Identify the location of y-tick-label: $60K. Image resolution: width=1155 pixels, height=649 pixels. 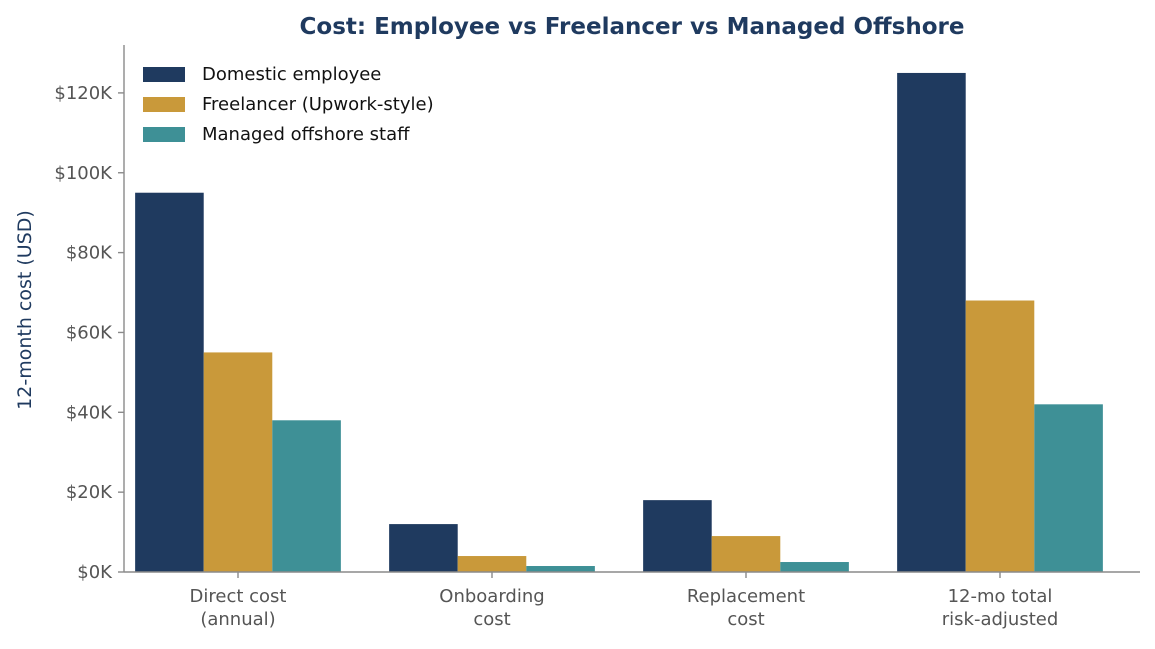
(89, 332).